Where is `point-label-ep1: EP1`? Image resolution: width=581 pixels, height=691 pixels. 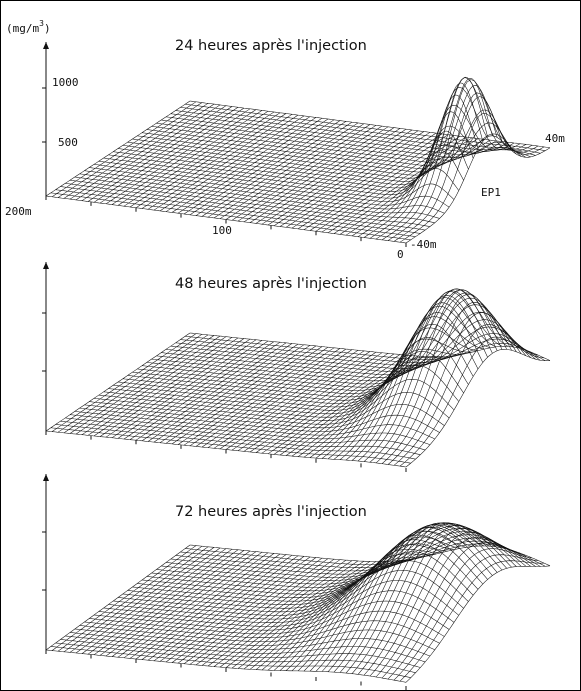
point-label-ep1: EP1 is located at coordinates (491, 192).